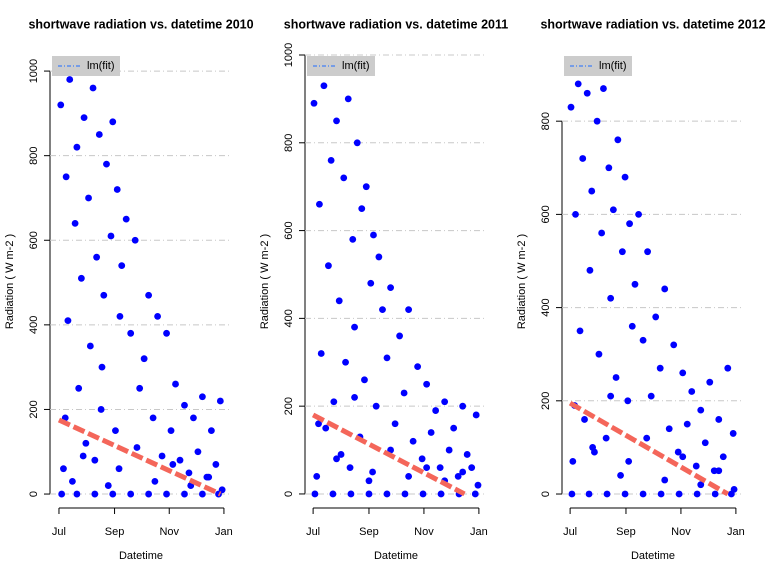 This screenshot has width=768, height=576. Describe the element at coordinates (139, 457) in the screenshot. I see `fit-line` at that location.